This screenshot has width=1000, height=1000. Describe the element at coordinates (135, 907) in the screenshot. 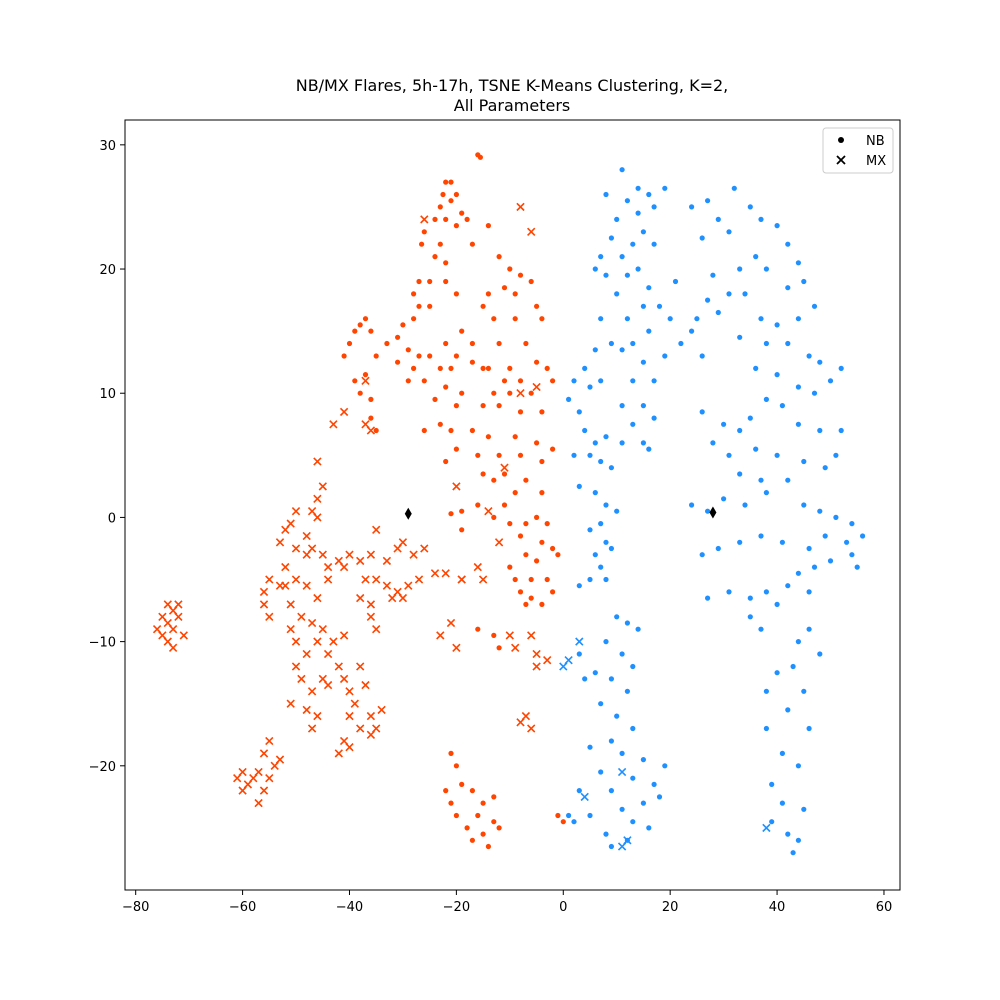

I see `x-tick-label: −80` at that location.